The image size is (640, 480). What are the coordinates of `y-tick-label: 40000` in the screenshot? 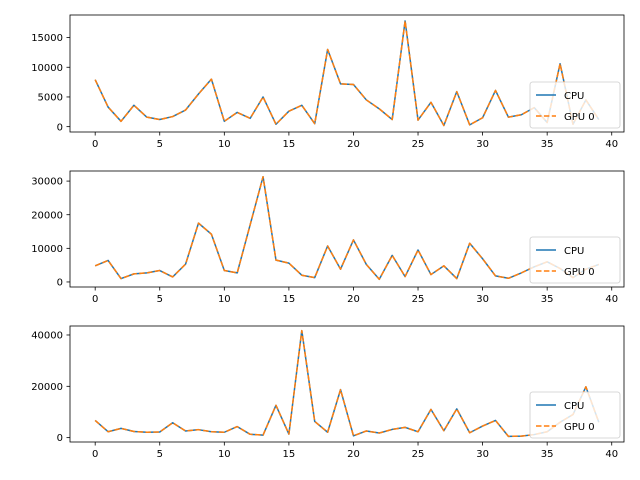 It's located at (47, 336).